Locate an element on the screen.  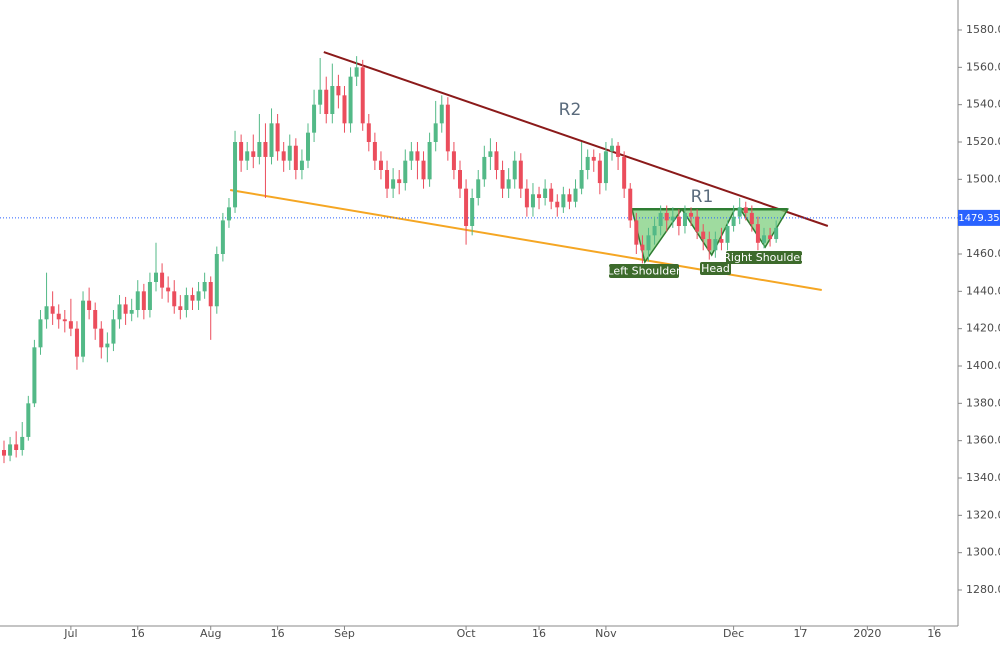
y-tick-label: 1560.00 is located at coordinates (983, 66).